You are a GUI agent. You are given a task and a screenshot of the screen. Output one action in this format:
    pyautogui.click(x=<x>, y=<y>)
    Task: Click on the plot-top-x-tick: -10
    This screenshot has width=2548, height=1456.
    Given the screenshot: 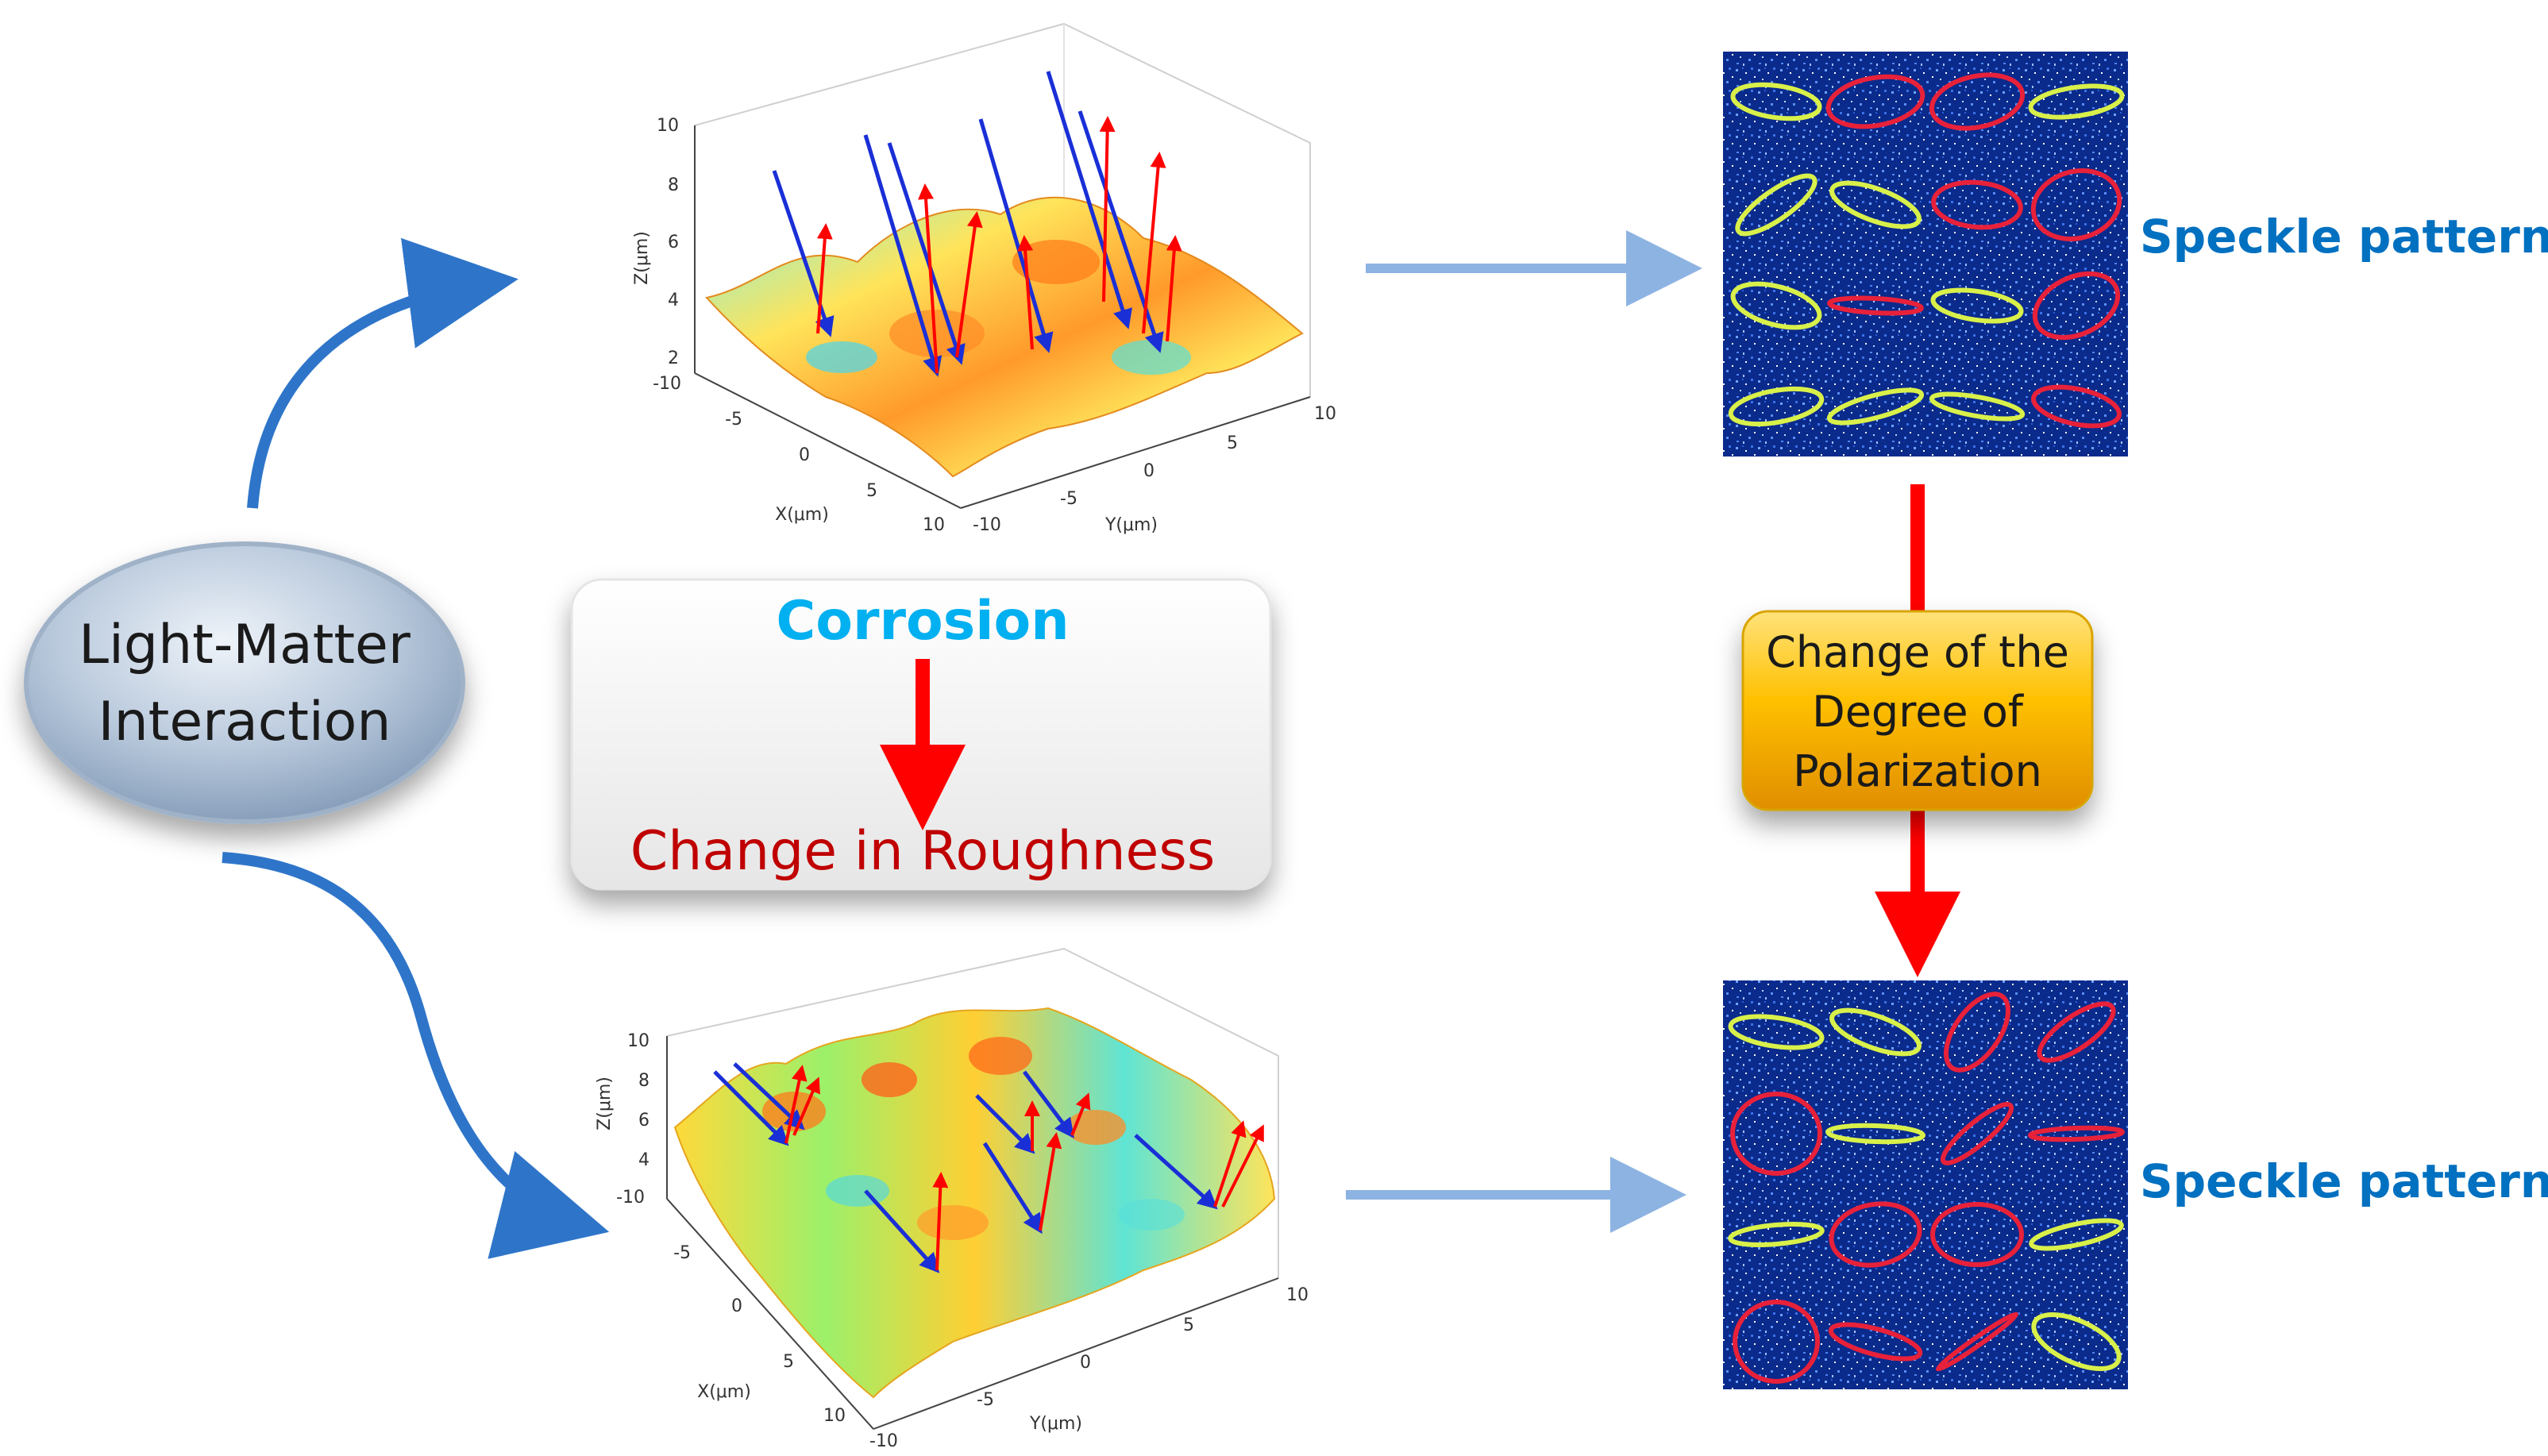 What is the action you would take?
    pyautogui.click(x=667, y=384)
    